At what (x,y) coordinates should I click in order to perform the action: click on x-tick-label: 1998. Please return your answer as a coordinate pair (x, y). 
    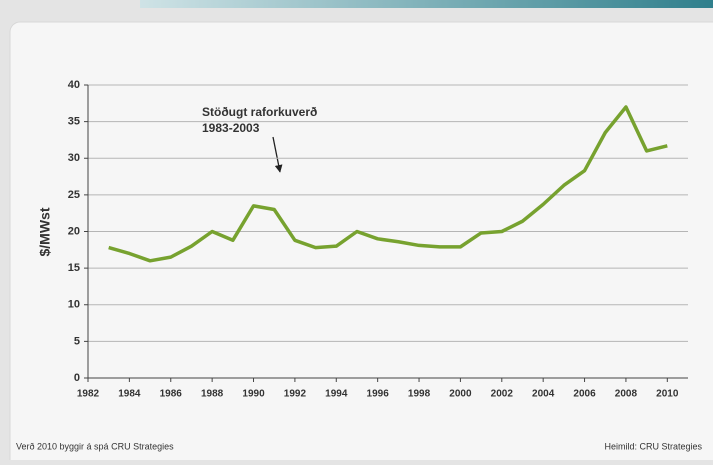
    Looking at the image, I should click on (419, 394).